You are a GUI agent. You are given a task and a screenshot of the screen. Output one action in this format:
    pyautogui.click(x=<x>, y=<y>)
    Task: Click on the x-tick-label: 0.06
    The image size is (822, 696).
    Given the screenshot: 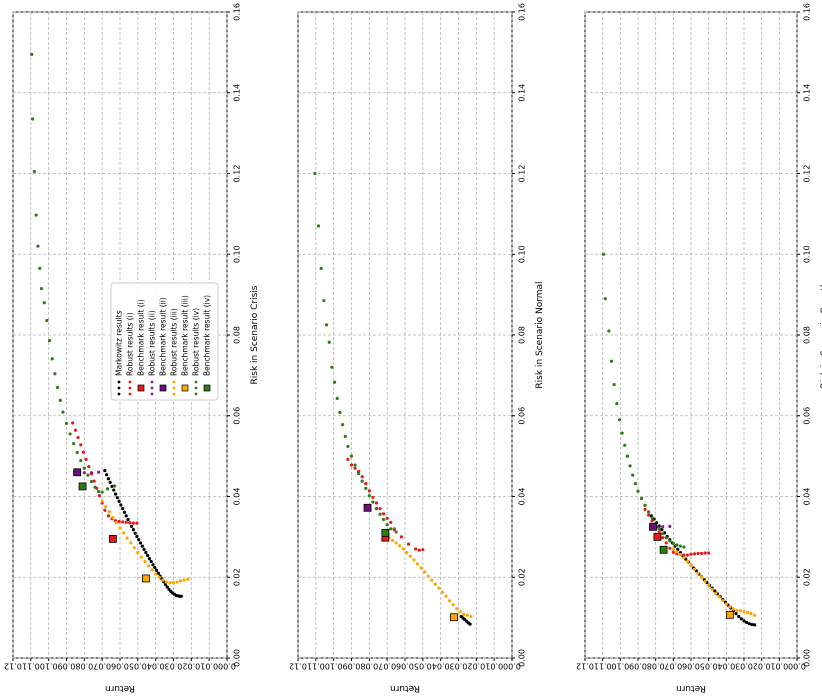 What is the action you would take?
    pyautogui.click(x=691, y=666)
    